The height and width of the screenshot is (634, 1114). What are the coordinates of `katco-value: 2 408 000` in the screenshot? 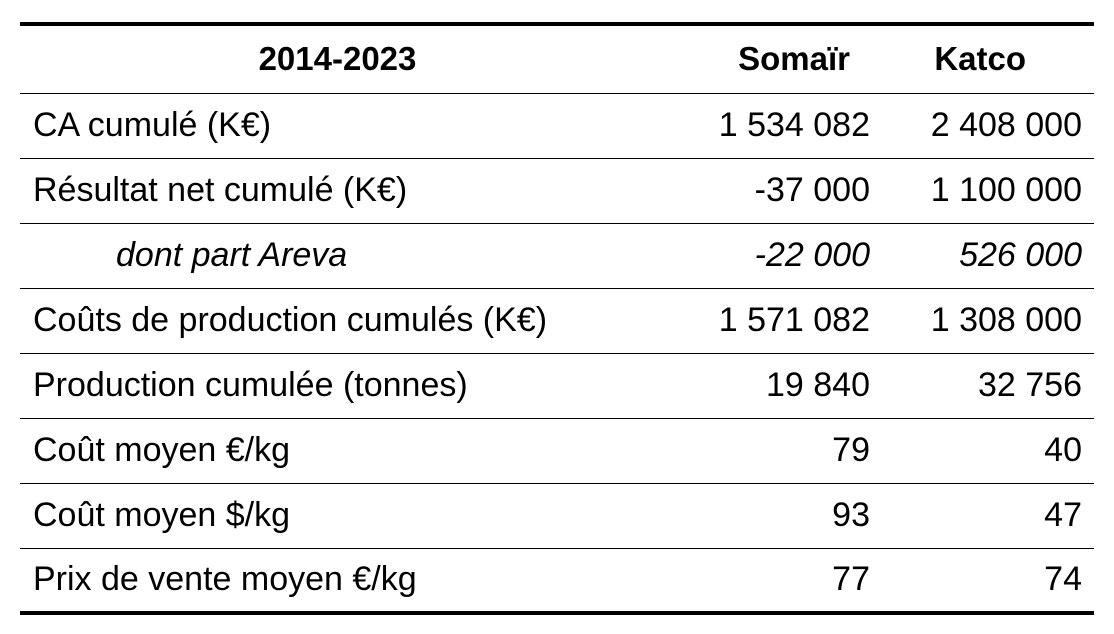 It's located at (990, 126).